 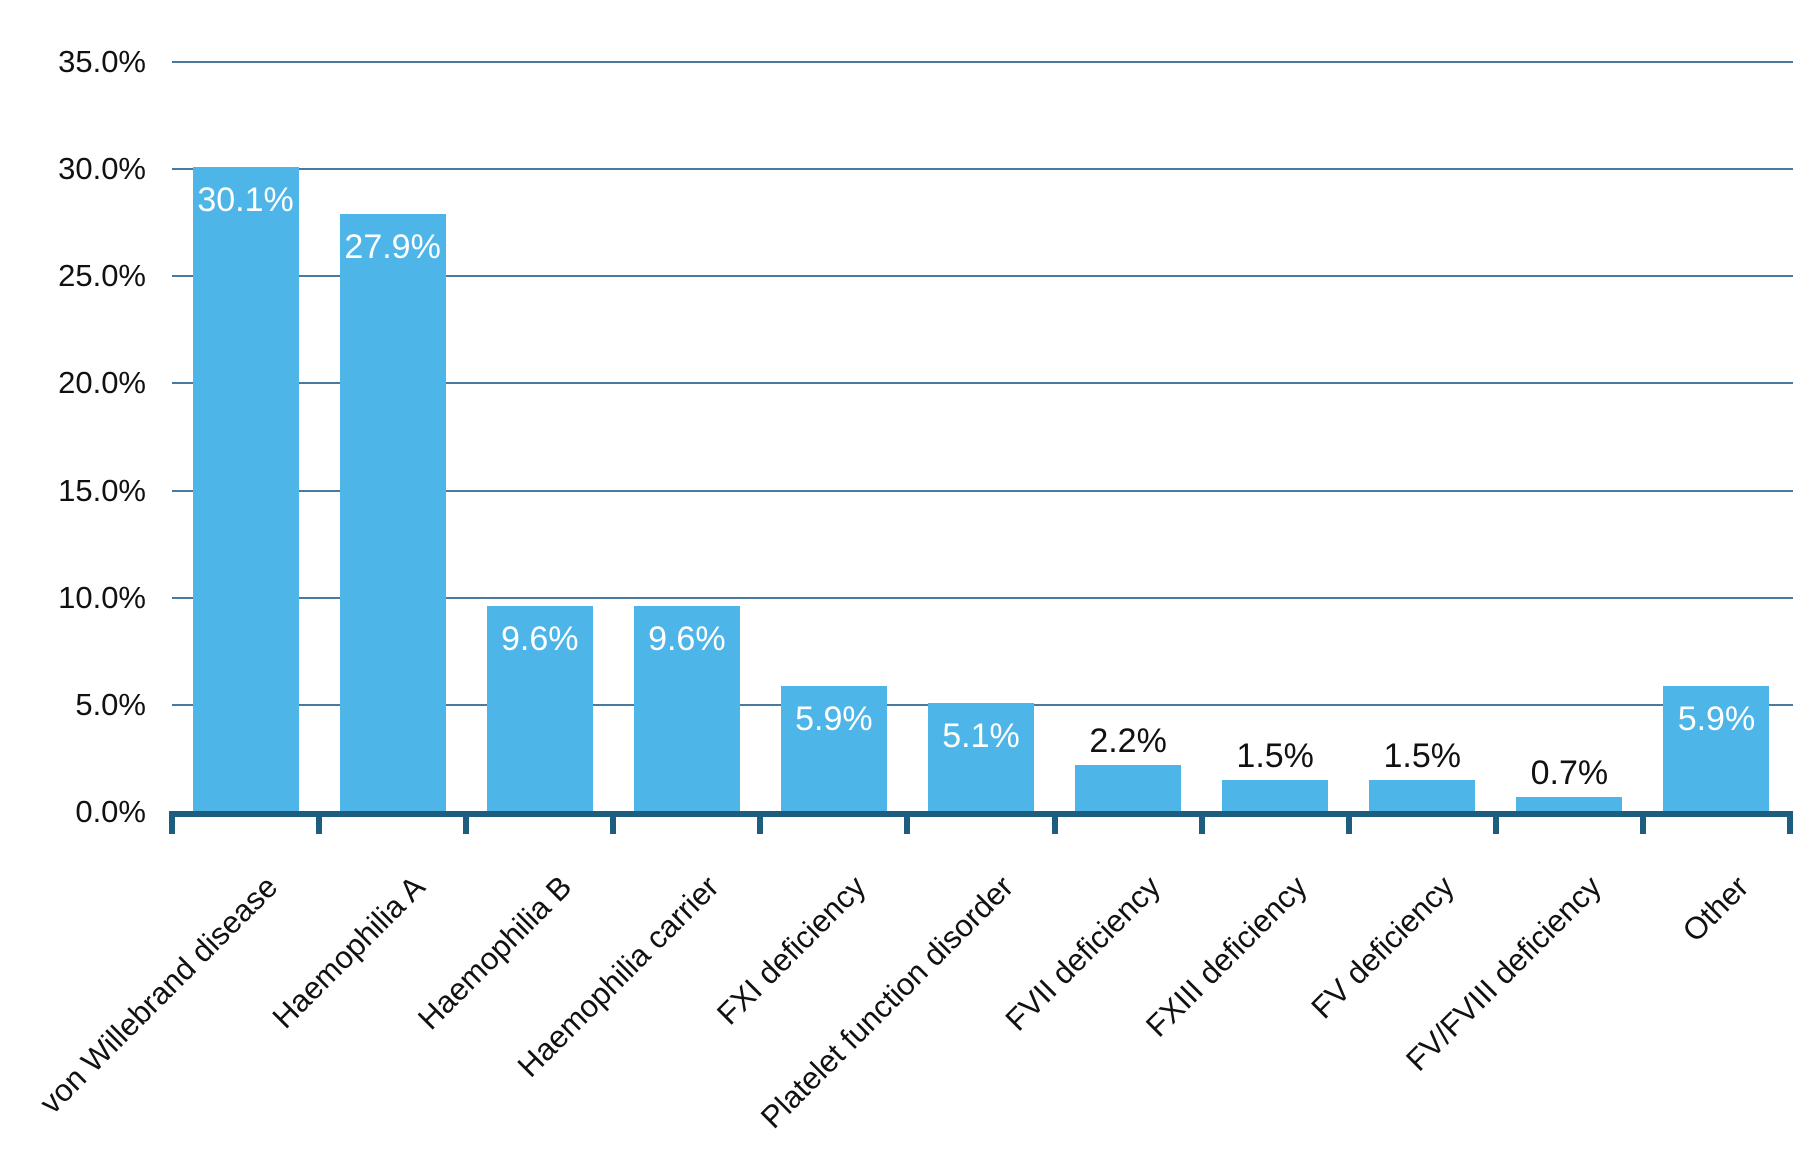 I want to click on x-axis-category-label: Haemophilia B, so click(x=495, y=953).